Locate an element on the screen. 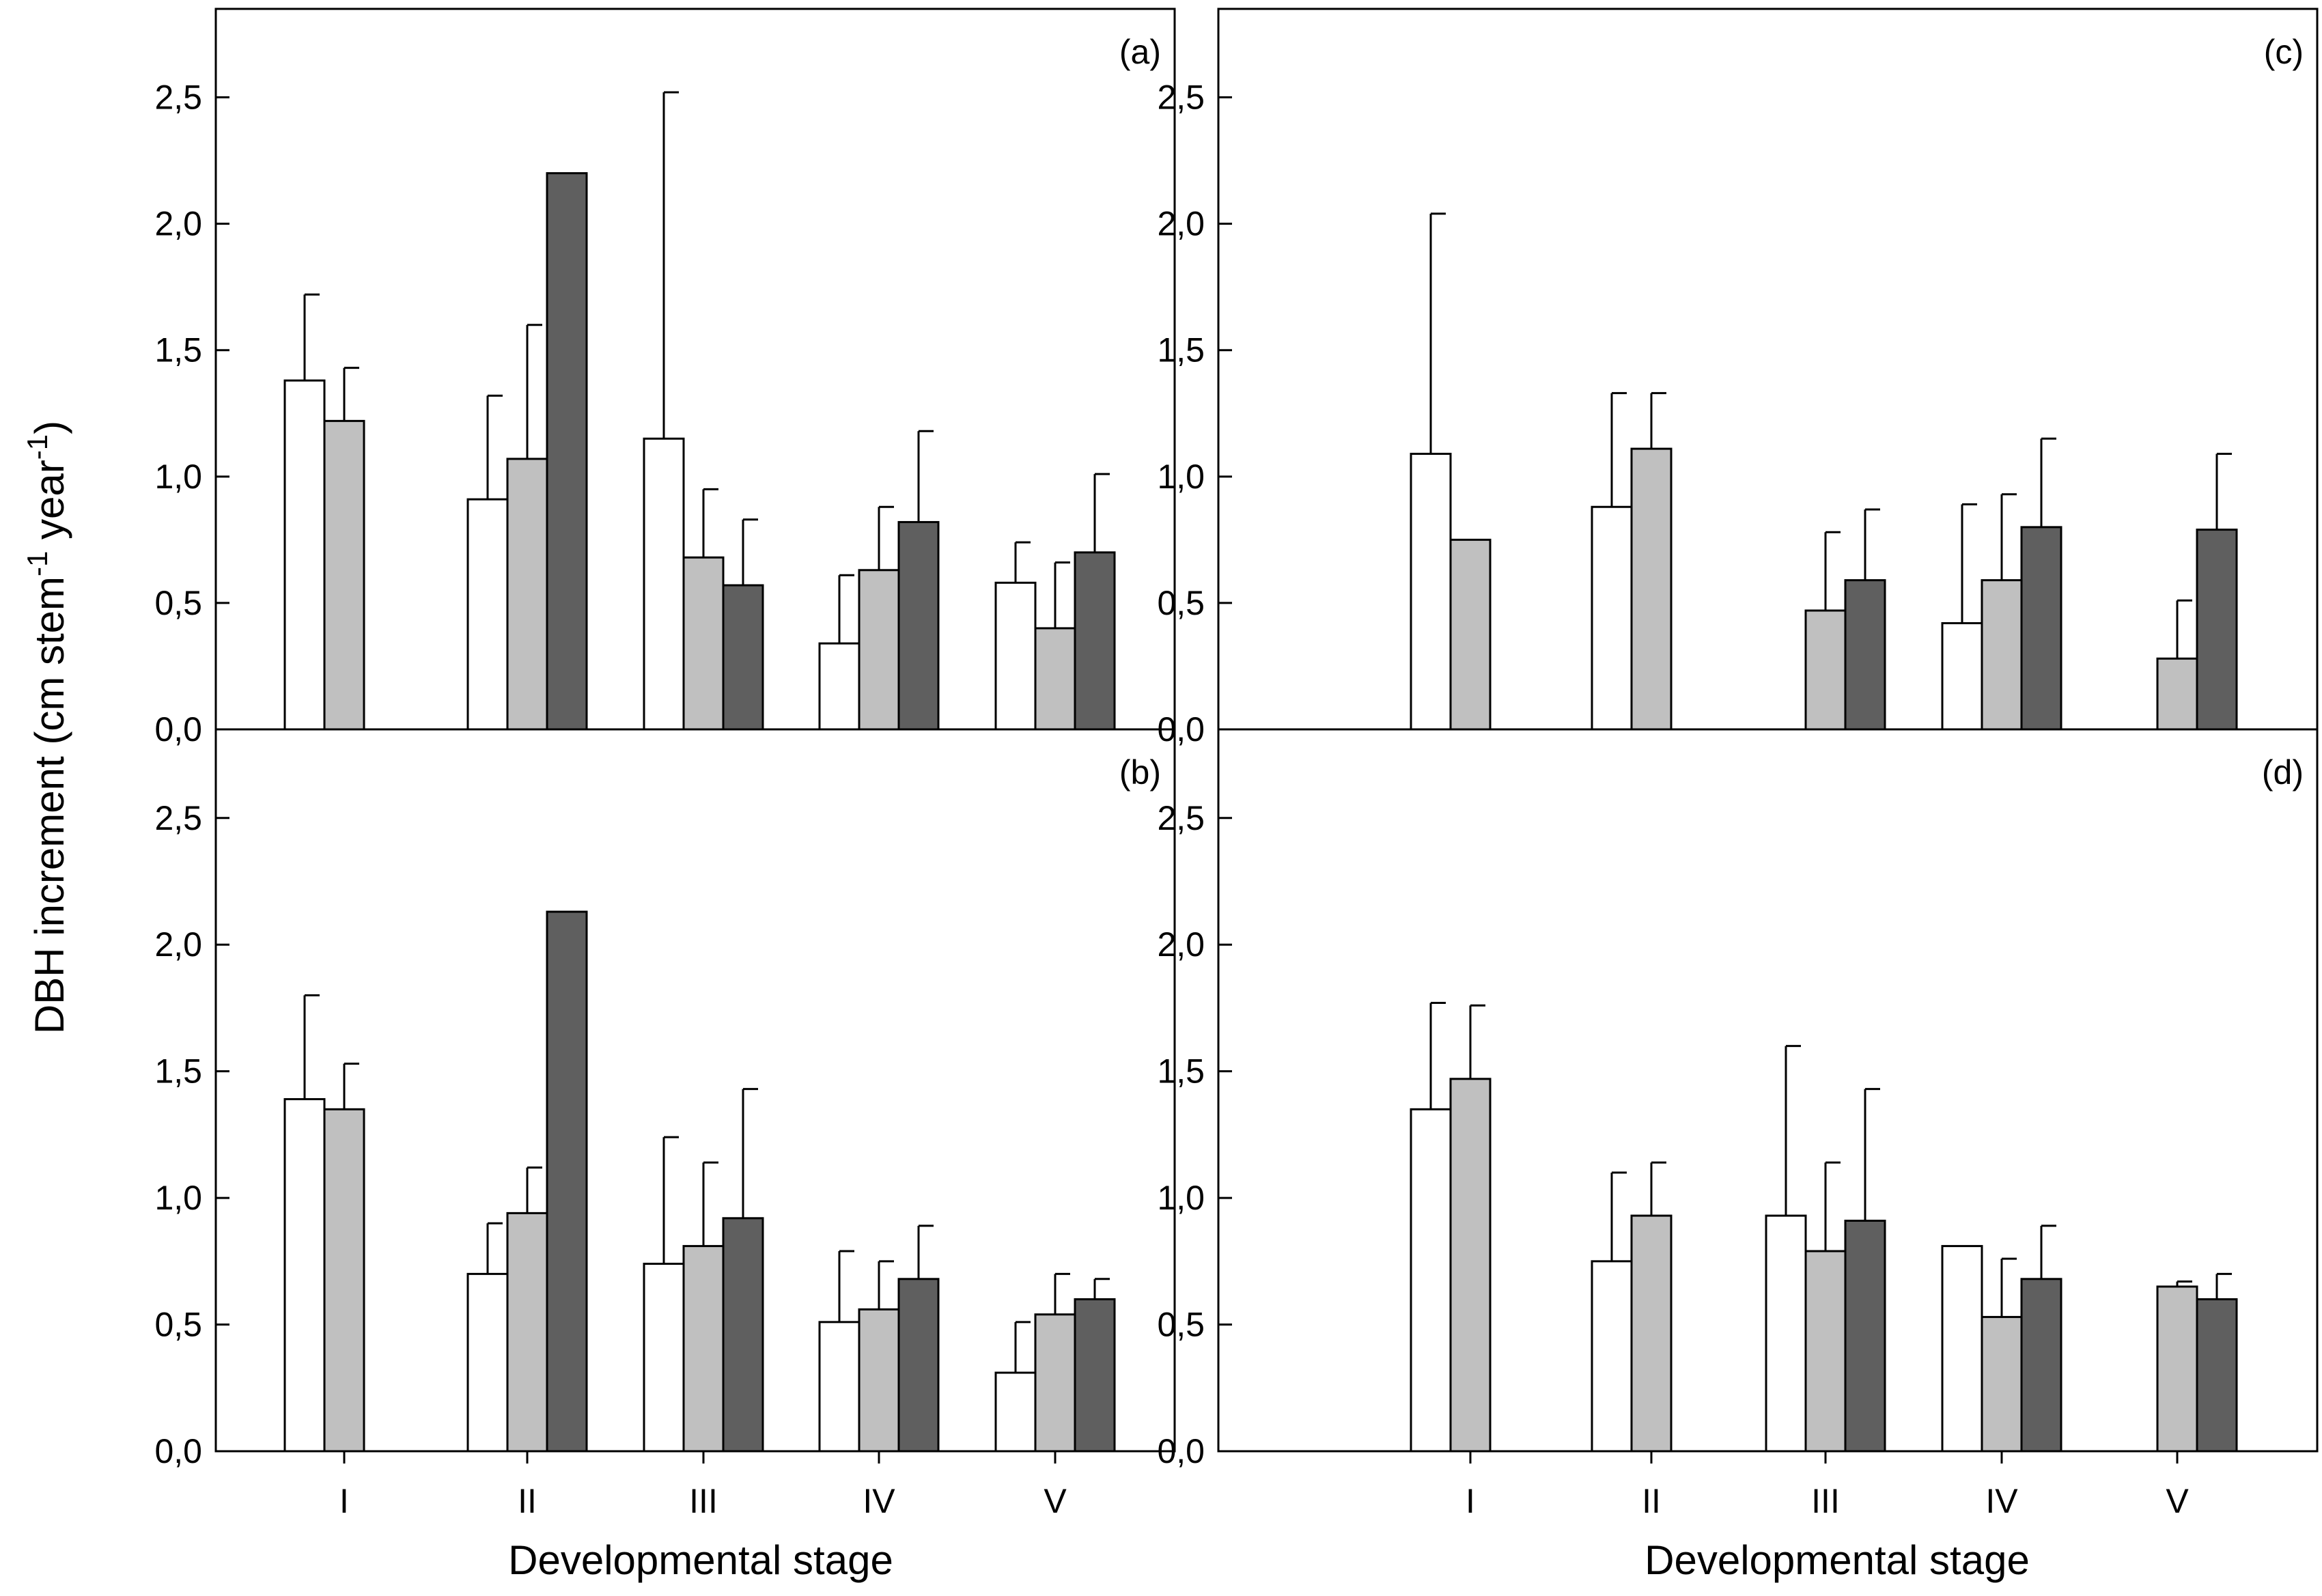 The width and height of the screenshot is (2322, 1596). y-axis-label-sup1: -1 is located at coordinates (37, 563).